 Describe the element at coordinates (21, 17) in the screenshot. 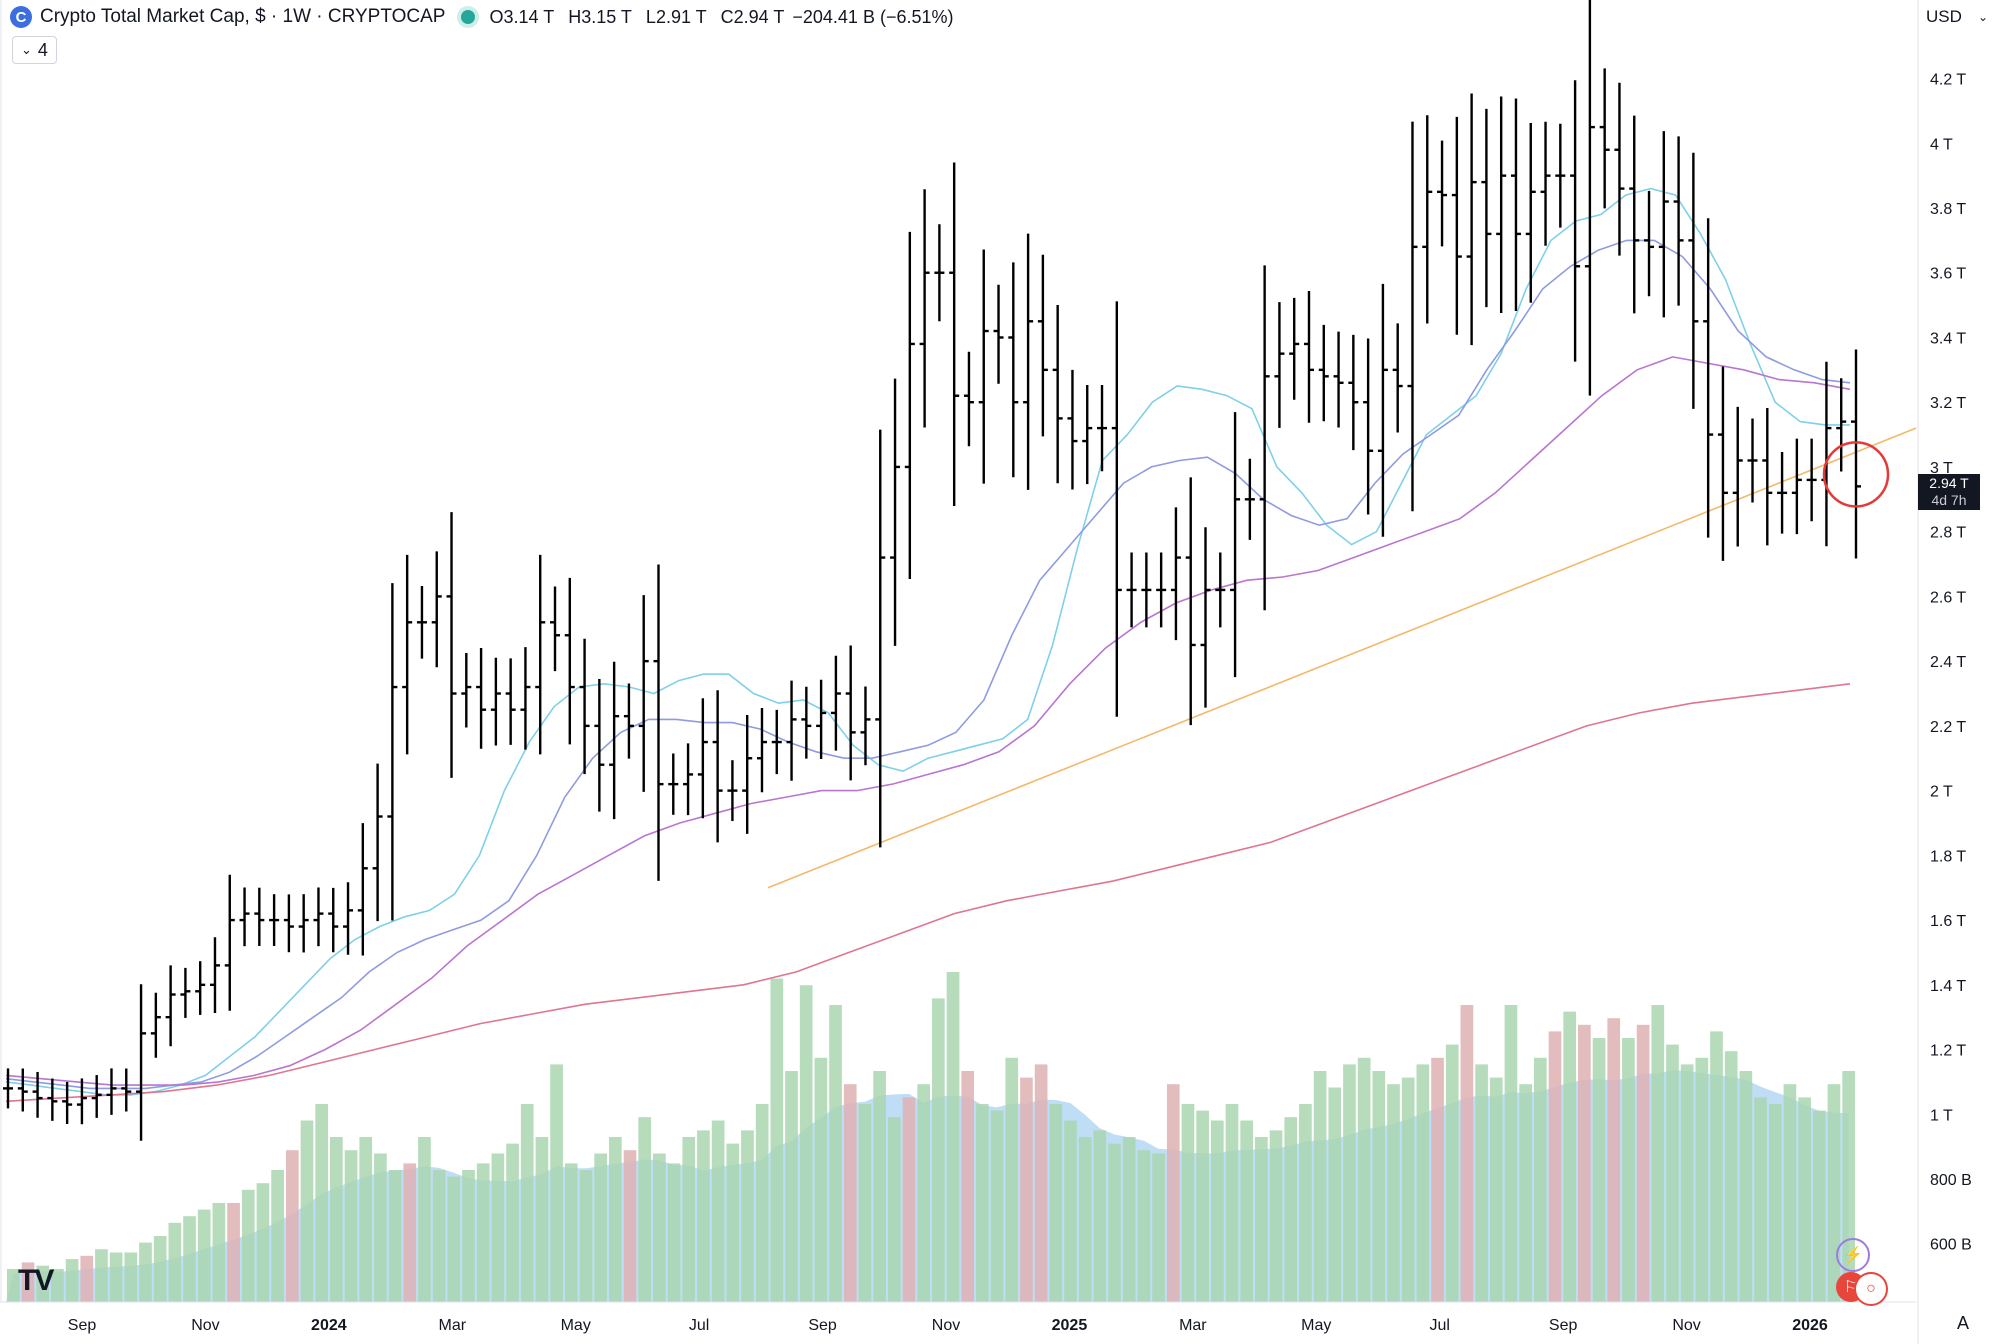

I see `symbol-icon: C` at that location.